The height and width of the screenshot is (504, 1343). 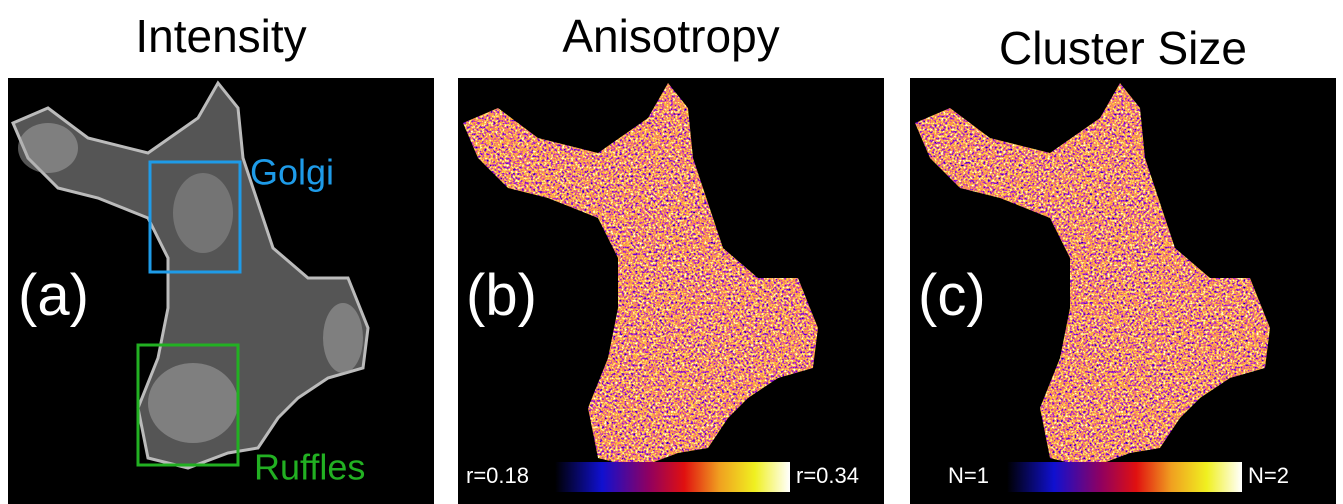 I want to click on panel-title: Intensity, so click(x=220, y=36).